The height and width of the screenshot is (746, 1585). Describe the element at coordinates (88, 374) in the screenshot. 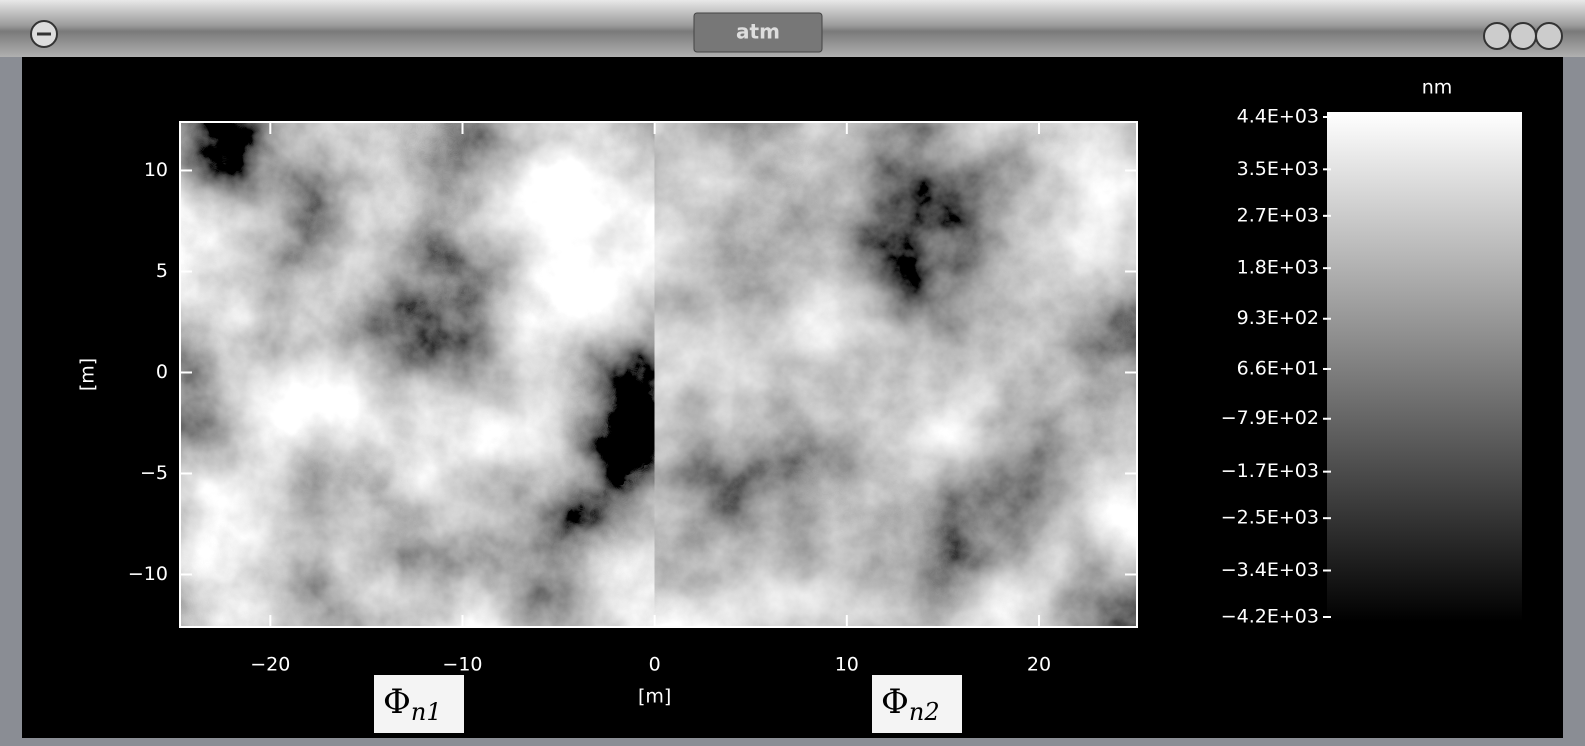

I see `y-axis-label: [m]` at that location.